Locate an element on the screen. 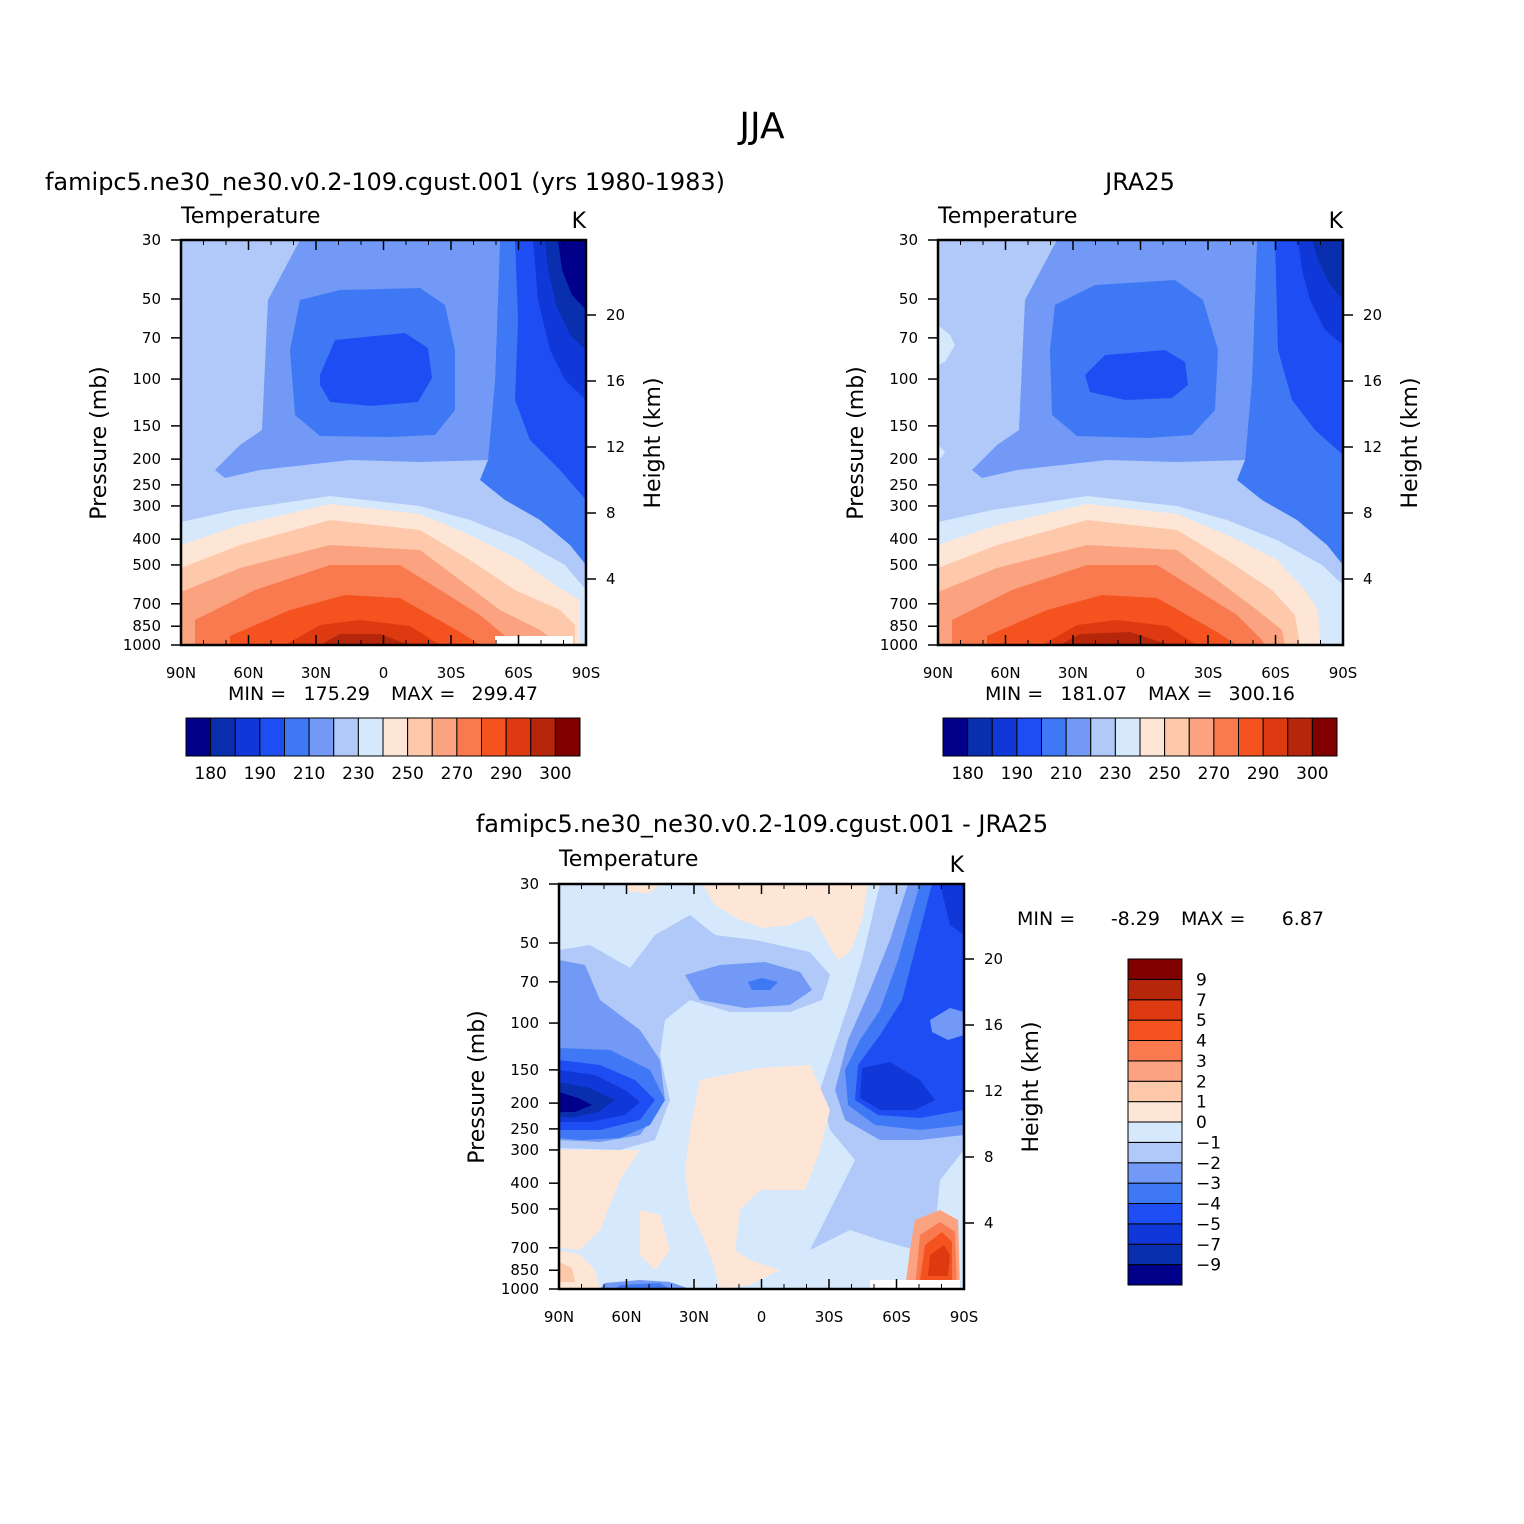  y-tick-label: 300 is located at coordinates (146, 506).